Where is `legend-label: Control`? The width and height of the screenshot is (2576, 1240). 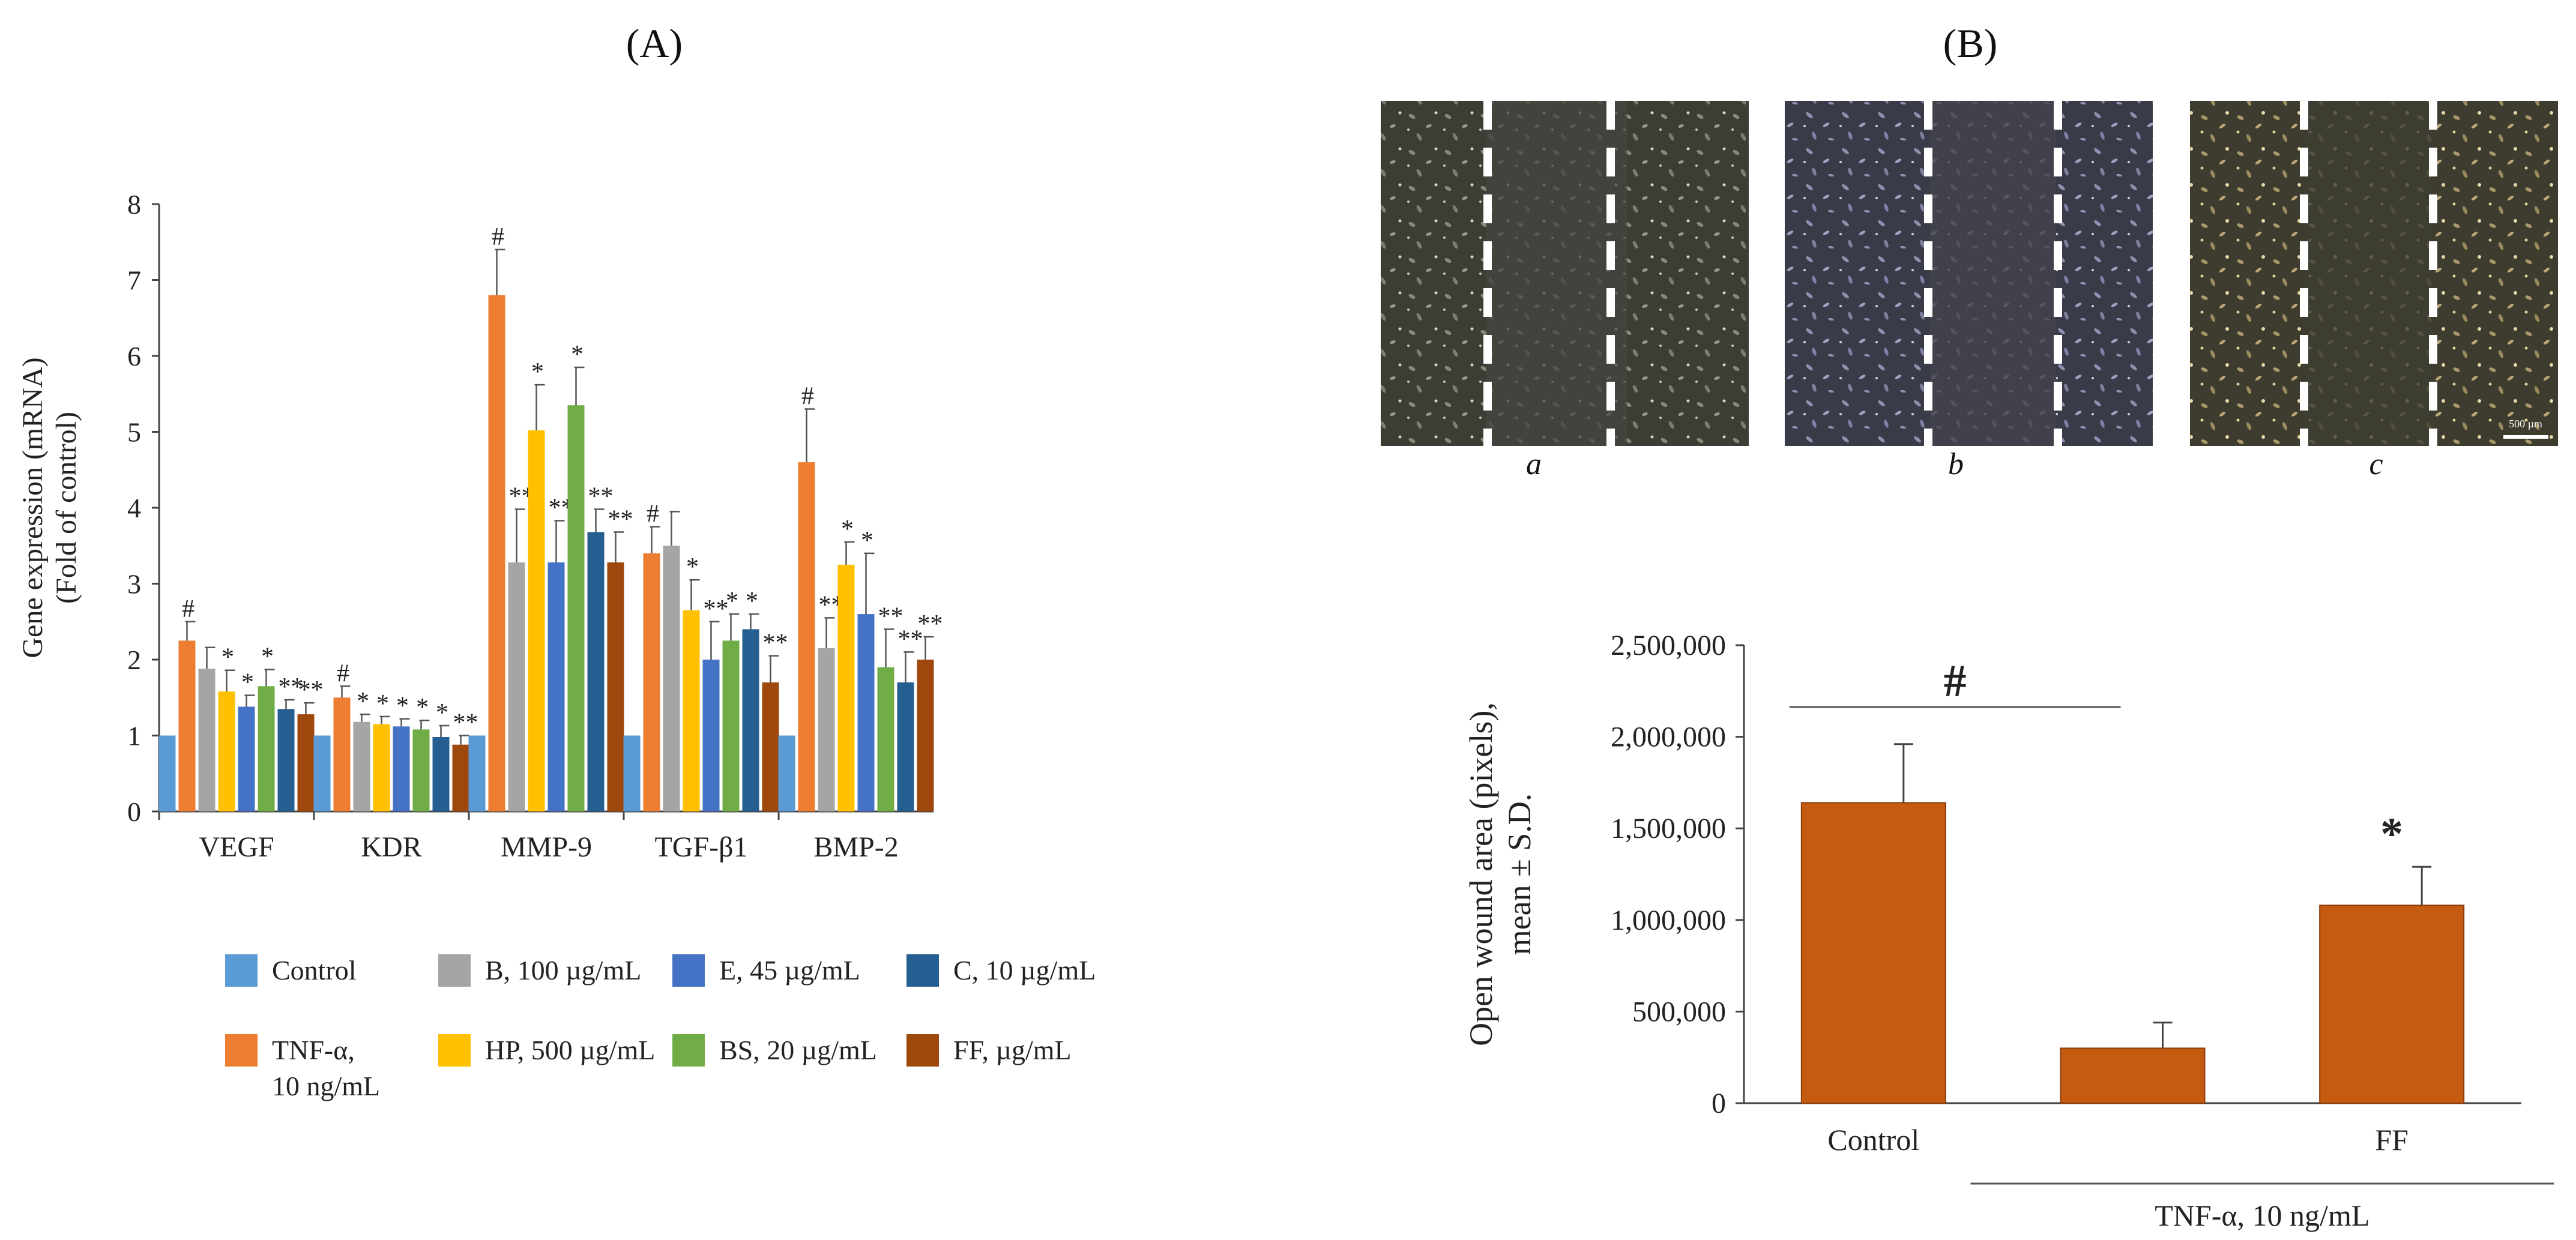 legend-label: Control is located at coordinates (314, 970).